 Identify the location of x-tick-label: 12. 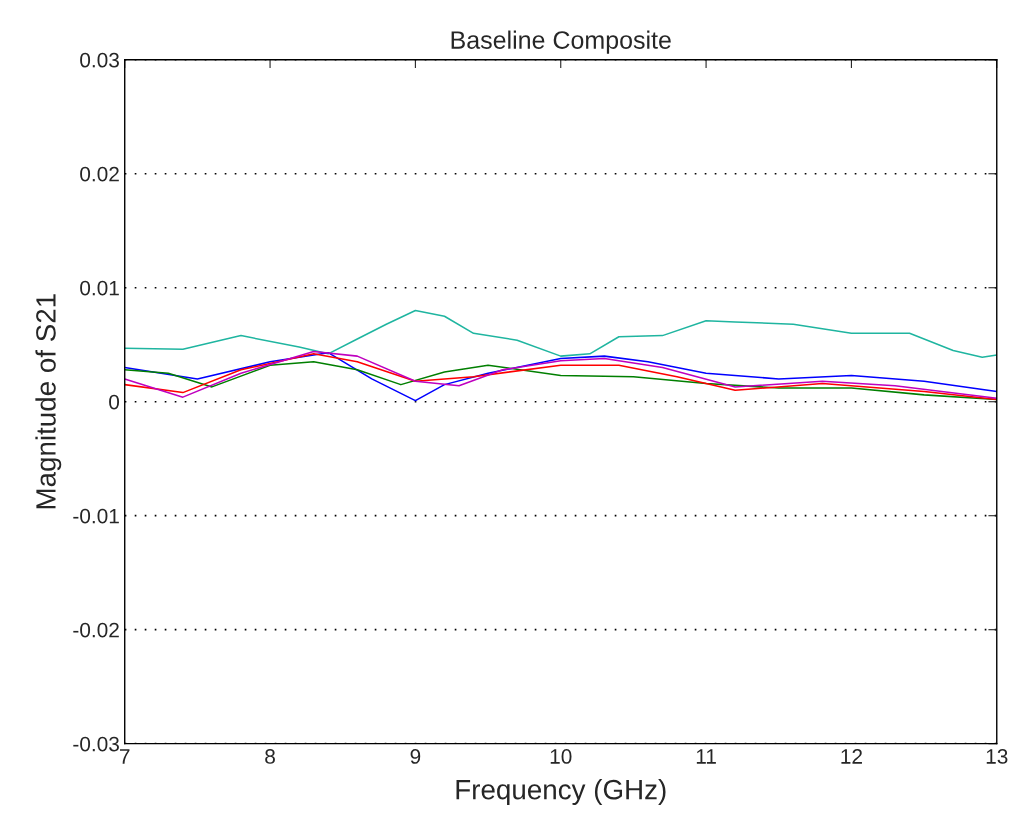
(851, 756).